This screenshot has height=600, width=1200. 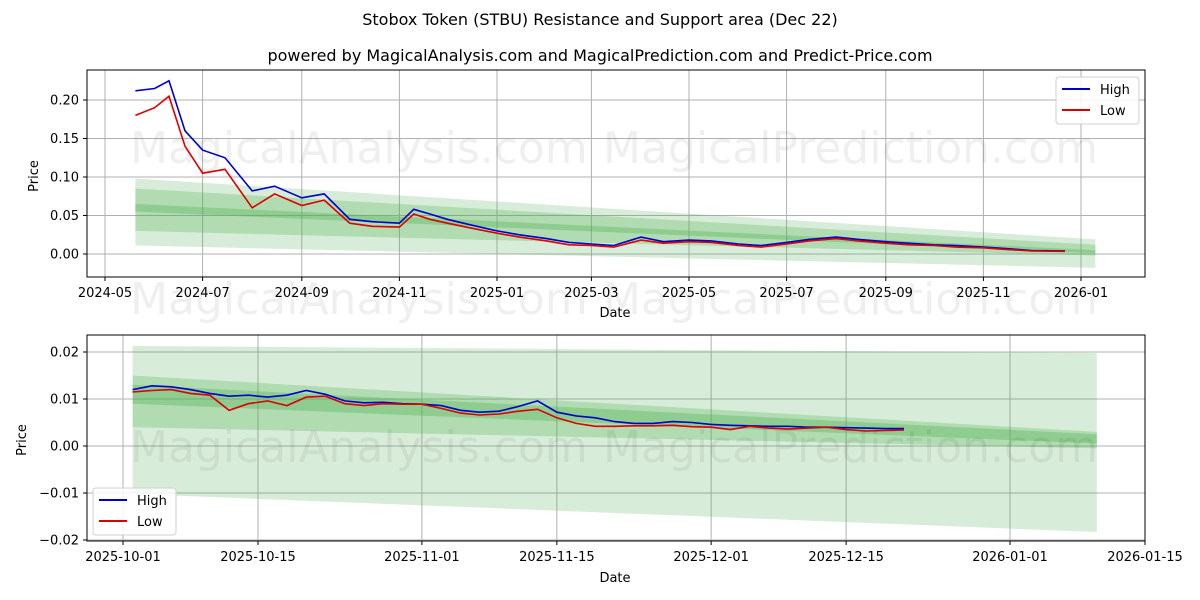 I want to click on y-tick-label: 0.01, so click(x=64, y=400).